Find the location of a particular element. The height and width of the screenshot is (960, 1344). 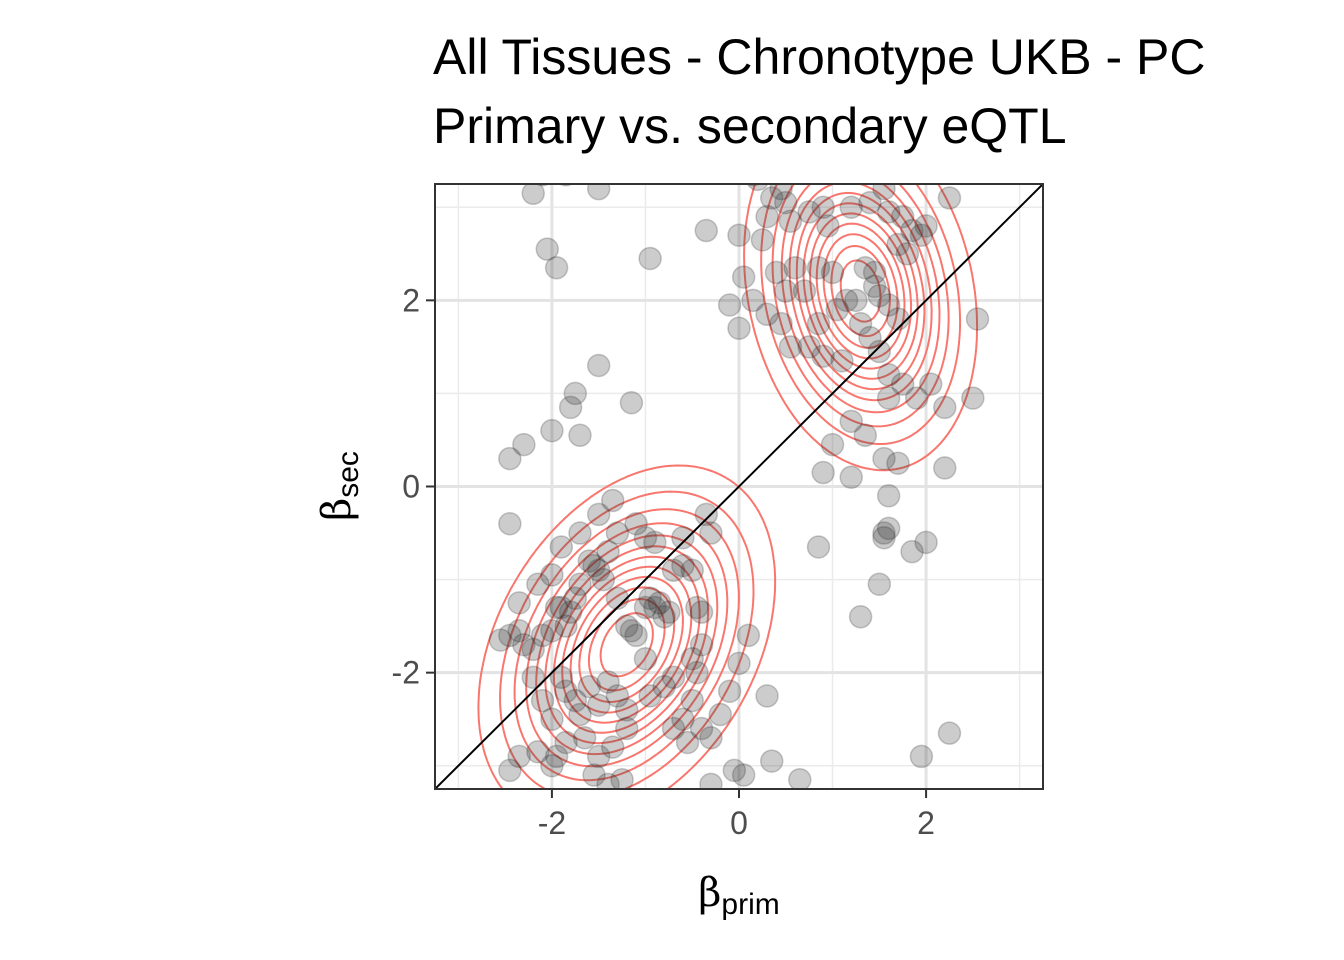

y-tick-label: 2 is located at coordinates (411, 300).